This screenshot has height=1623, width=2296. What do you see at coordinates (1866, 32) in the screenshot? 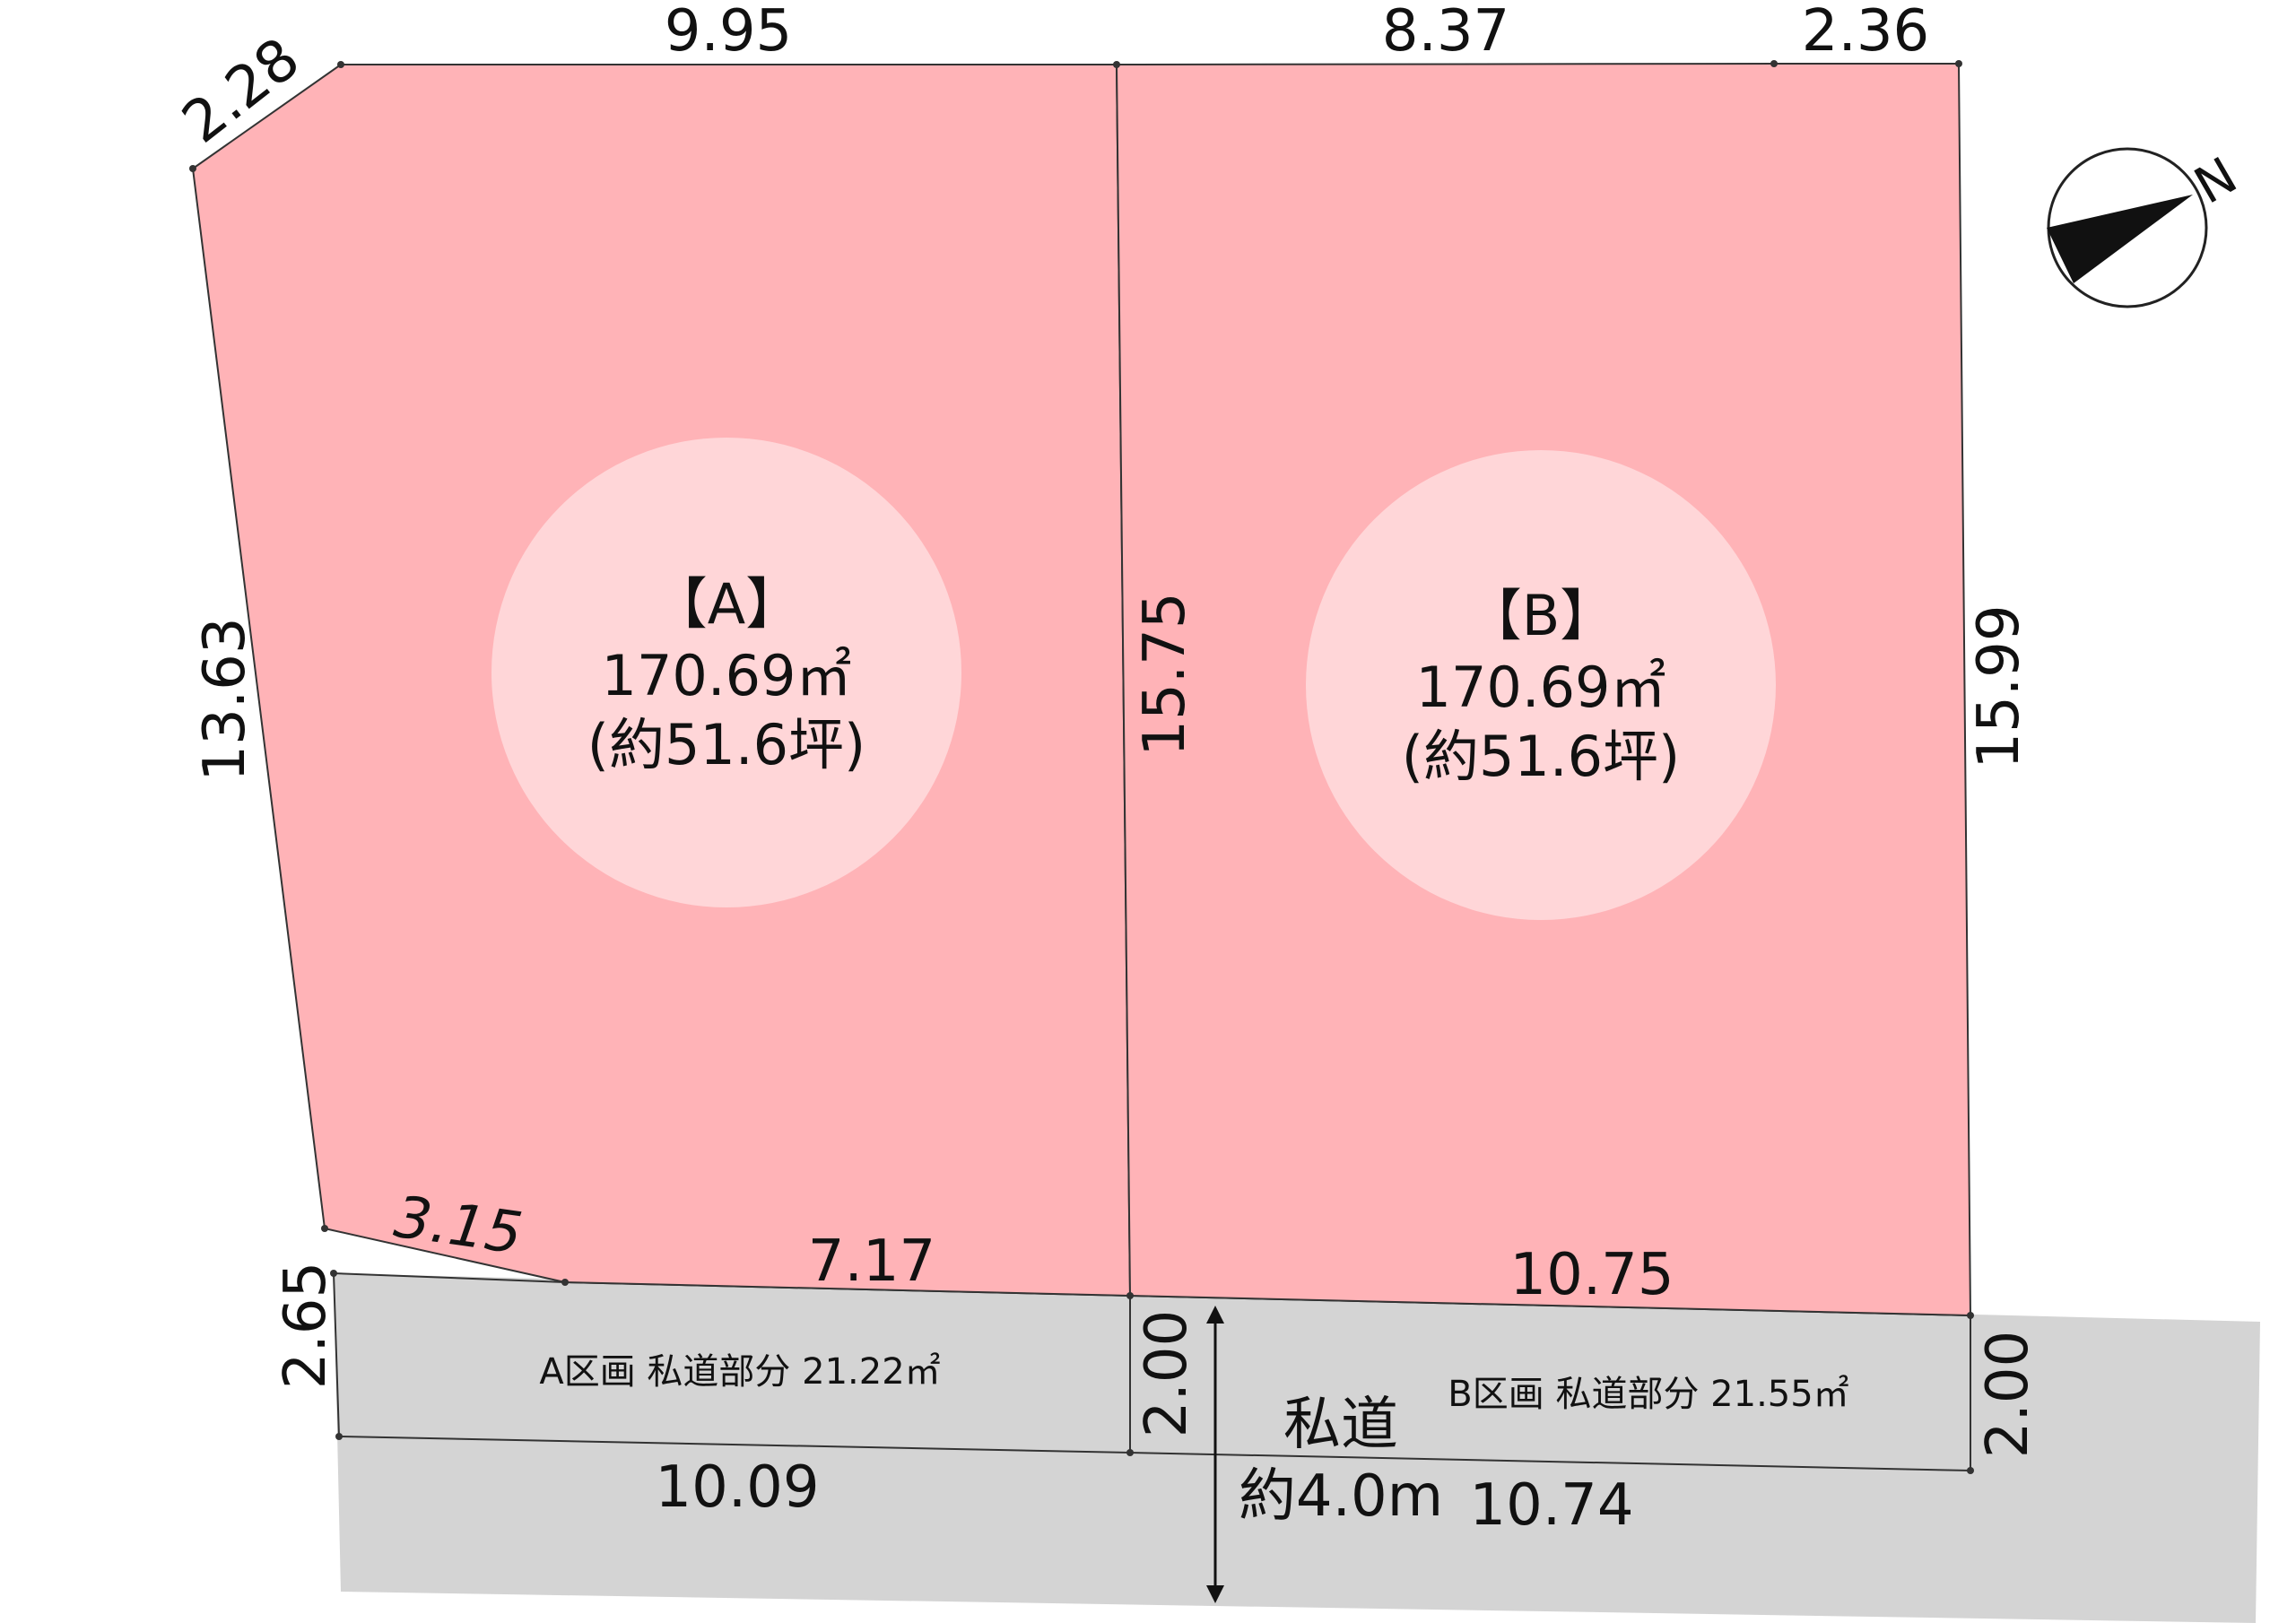
I see `dim-top-b2: 2.36` at bounding box center [1866, 32].